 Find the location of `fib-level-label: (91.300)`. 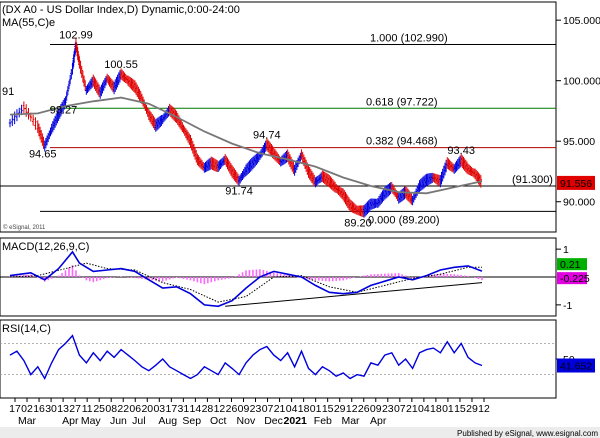

fib-level-label: (91.300) is located at coordinates (532, 180).